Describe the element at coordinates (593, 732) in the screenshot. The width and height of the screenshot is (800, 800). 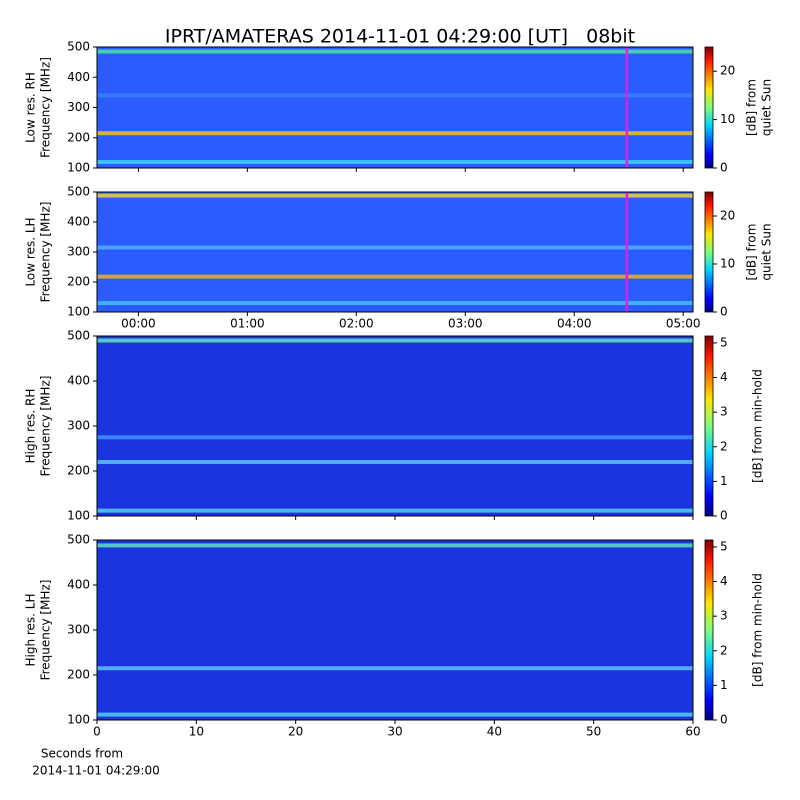
I see `x-tick-label: 50` at that location.